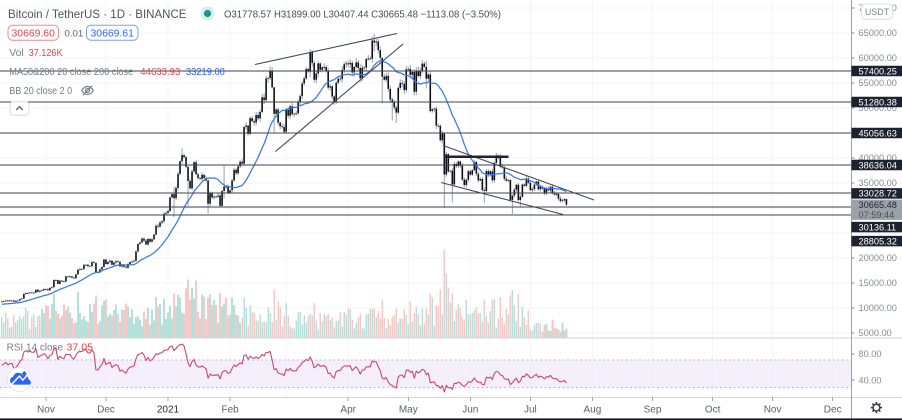 This screenshot has height=420, width=902. Describe the element at coordinates (113, 33) in the screenshot. I see `svg-text: 30669.61` at that location.